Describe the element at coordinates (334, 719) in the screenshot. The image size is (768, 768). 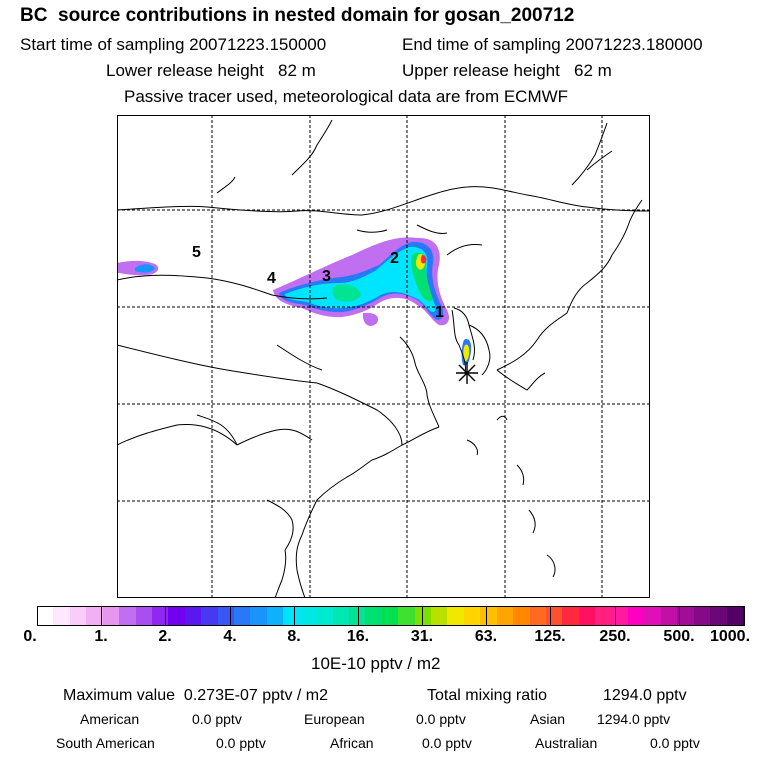
I see `region-name-european: European` at that location.